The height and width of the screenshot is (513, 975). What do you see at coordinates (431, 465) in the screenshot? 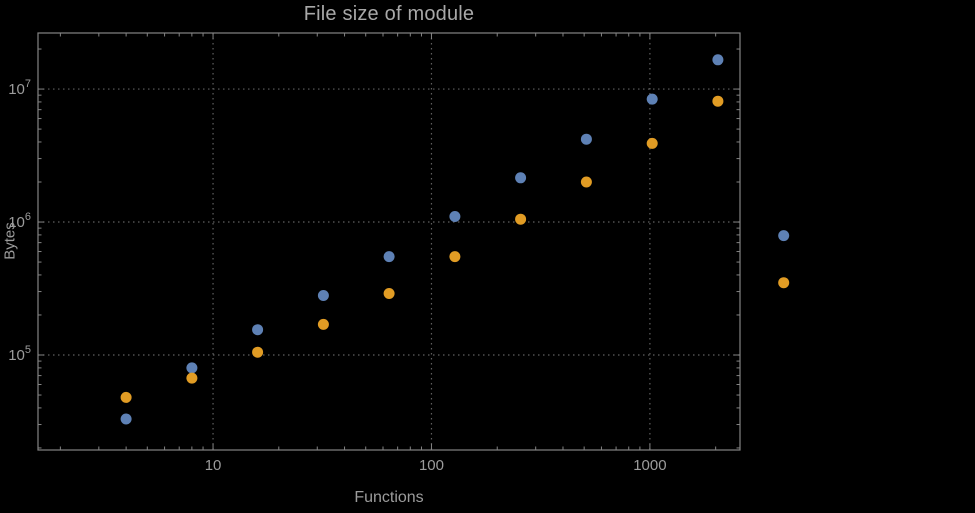
I see `x-tick-label: 100` at bounding box center [431, 465].